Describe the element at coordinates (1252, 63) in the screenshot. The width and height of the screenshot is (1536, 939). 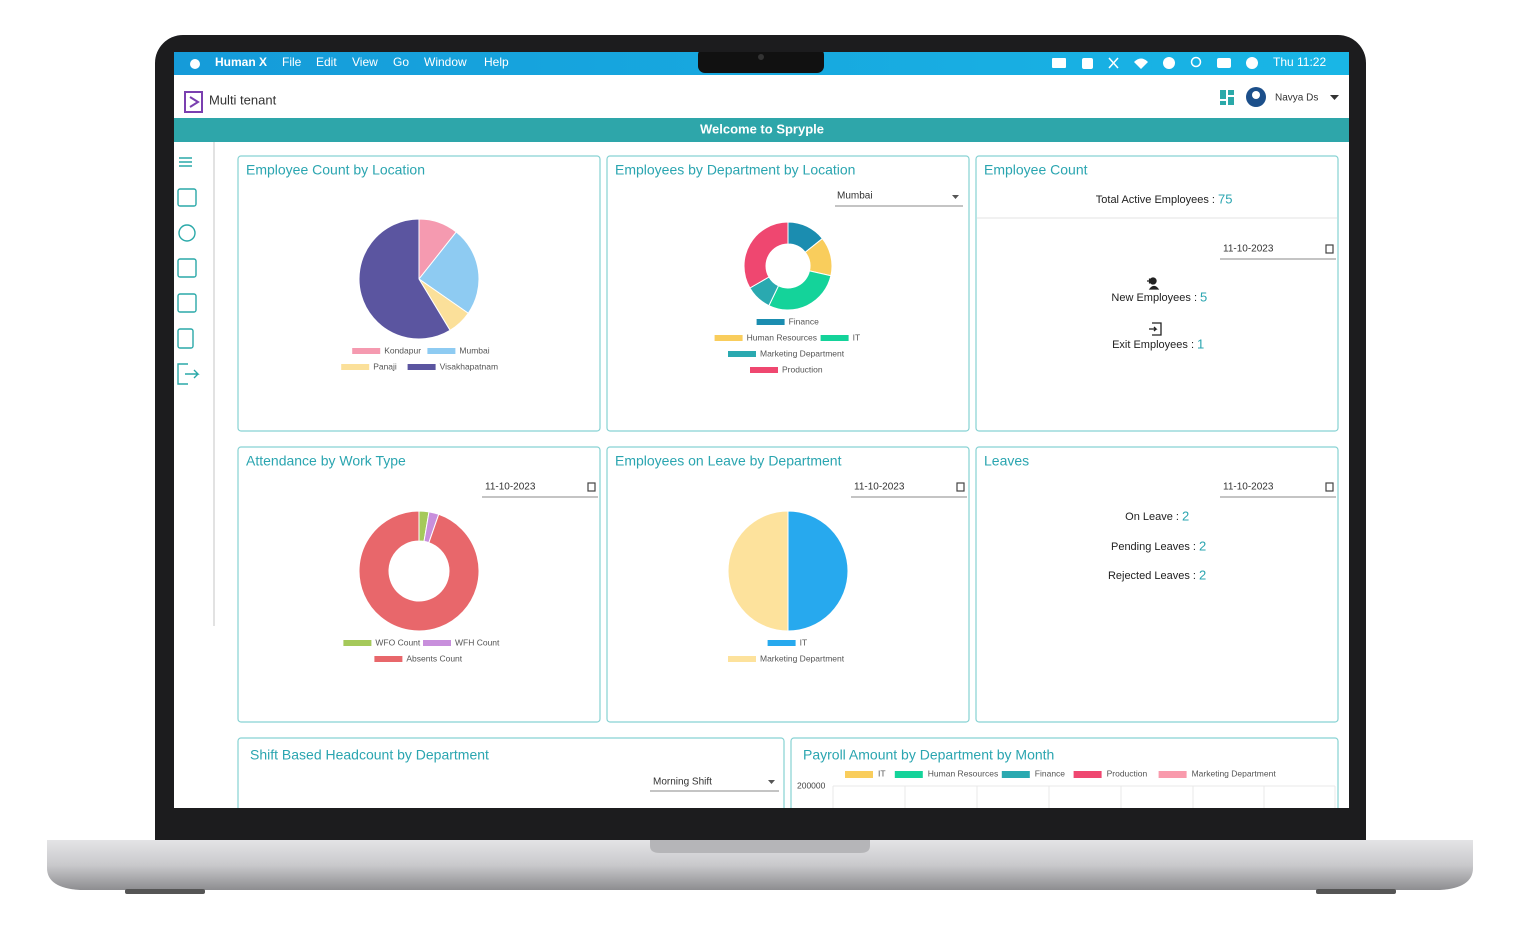
I see `siri-icon` at that location.